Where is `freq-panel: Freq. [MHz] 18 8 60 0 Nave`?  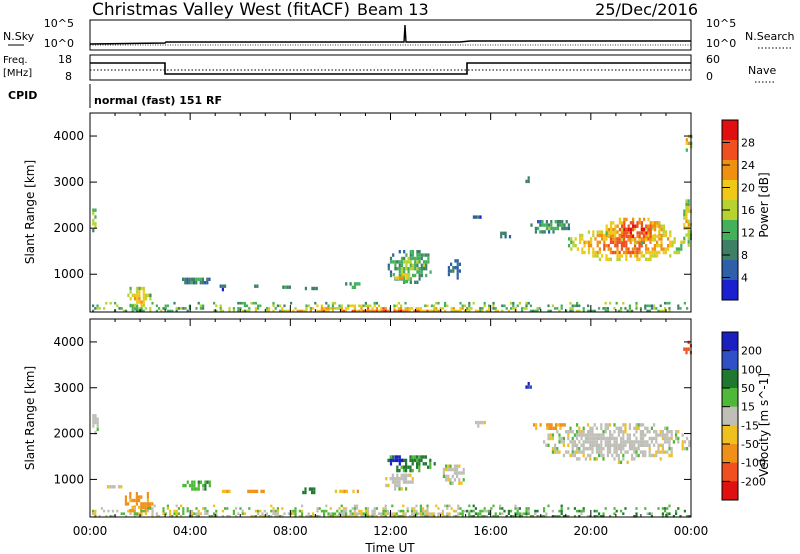
freq-panel: Freq. [MHz] 18 8 60 0 Nave is located at coordinates (389, 68).